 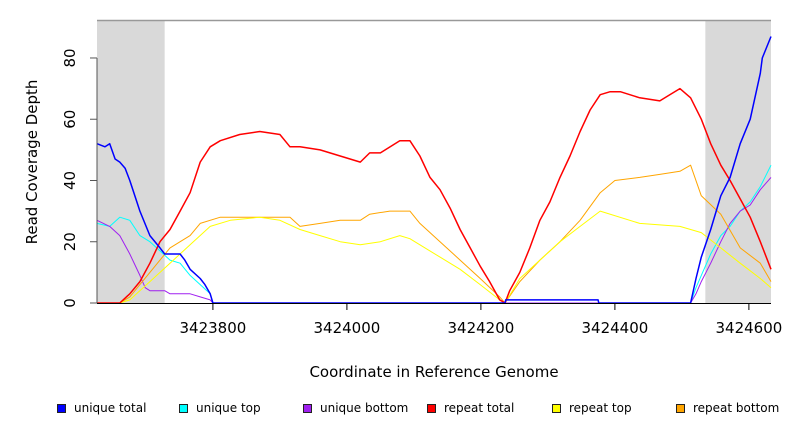 I want to click on legend-item-unique-bottom: unique bottom, so click(x=355, y=408).